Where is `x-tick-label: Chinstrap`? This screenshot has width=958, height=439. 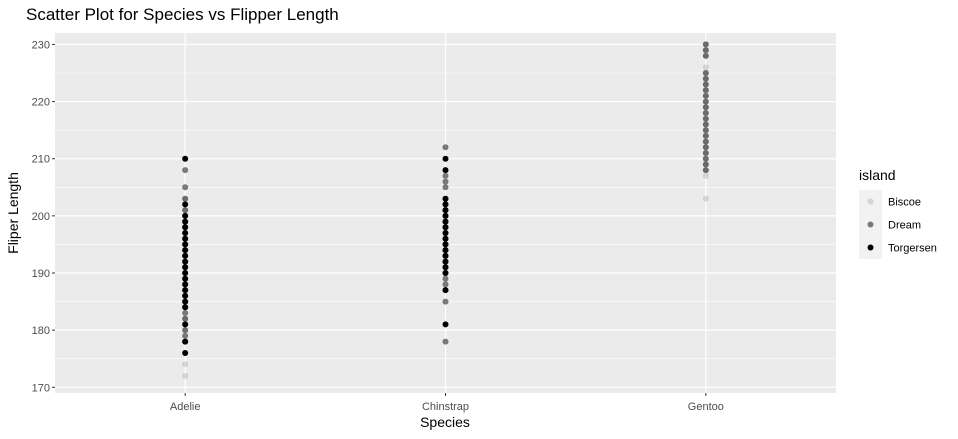
x-tick-label: Chinstrap is located at coordinates (445, 407).